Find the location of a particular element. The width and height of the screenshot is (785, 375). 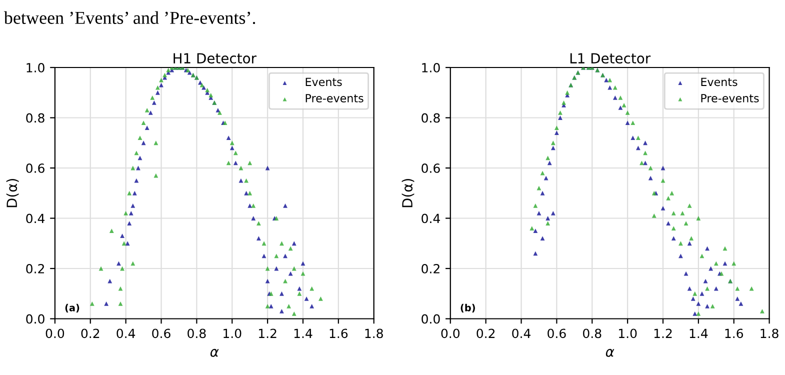

y-tick-label: 0.4 is located at coordinates (35, 219).